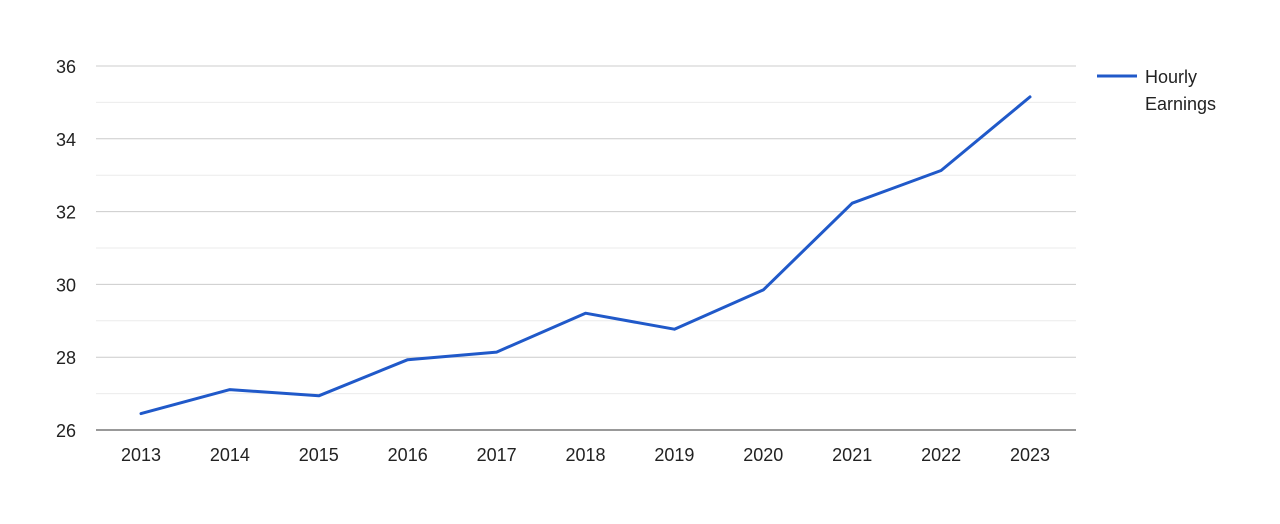 Image resolution: width=1280 pixels, height=524 pixels. I want to click on legend-label-line-1: Hourly, so click(1171, 77).